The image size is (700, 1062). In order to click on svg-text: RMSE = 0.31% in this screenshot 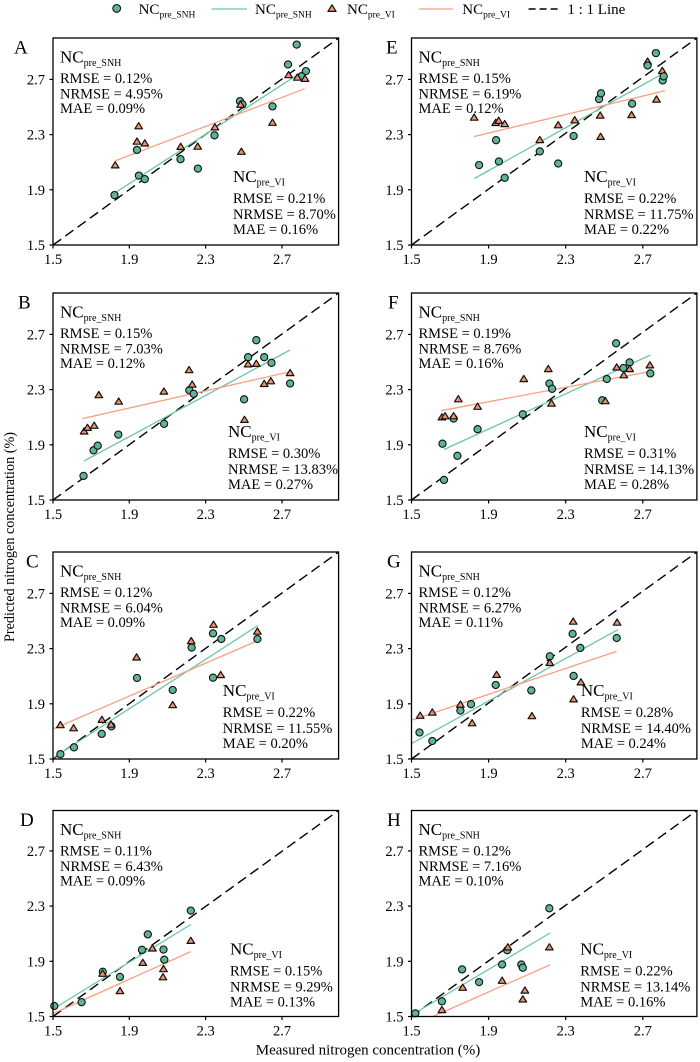, I will do `click(630, 454)`.